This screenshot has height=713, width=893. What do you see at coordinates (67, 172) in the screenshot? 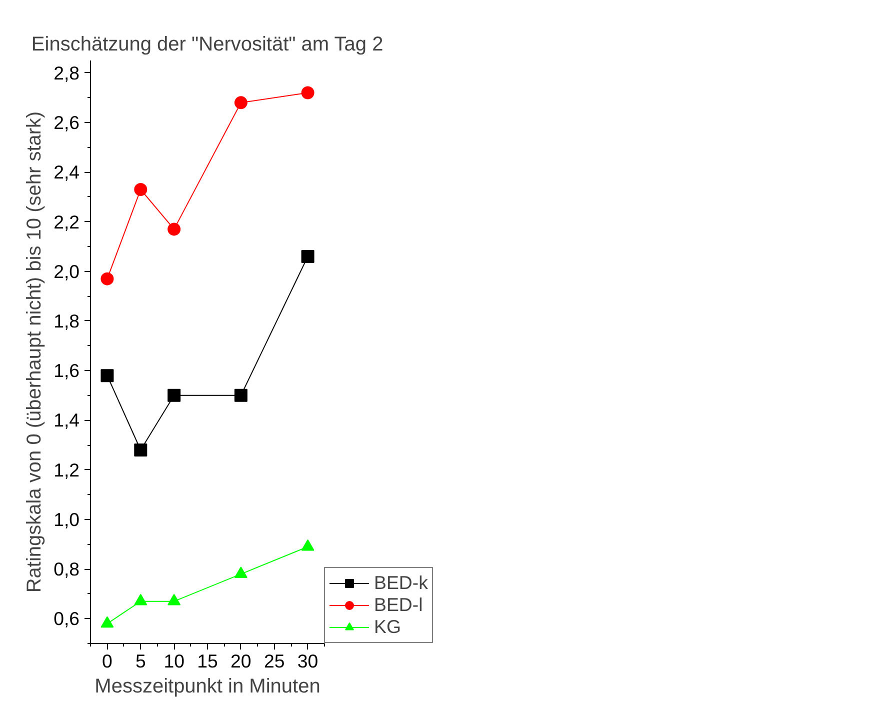
I see `y-tick-label: 2,4` at bounding box center [67, 172].